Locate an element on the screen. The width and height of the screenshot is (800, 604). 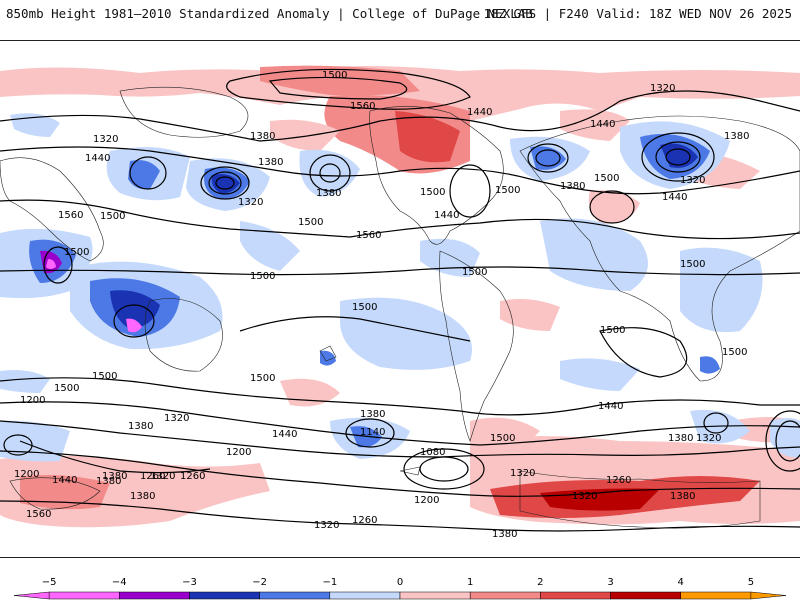
colorbar-legend: −5 −4 −3 −2 −1 0 1 2 3 4 5 is located at coordinates (400, 585).